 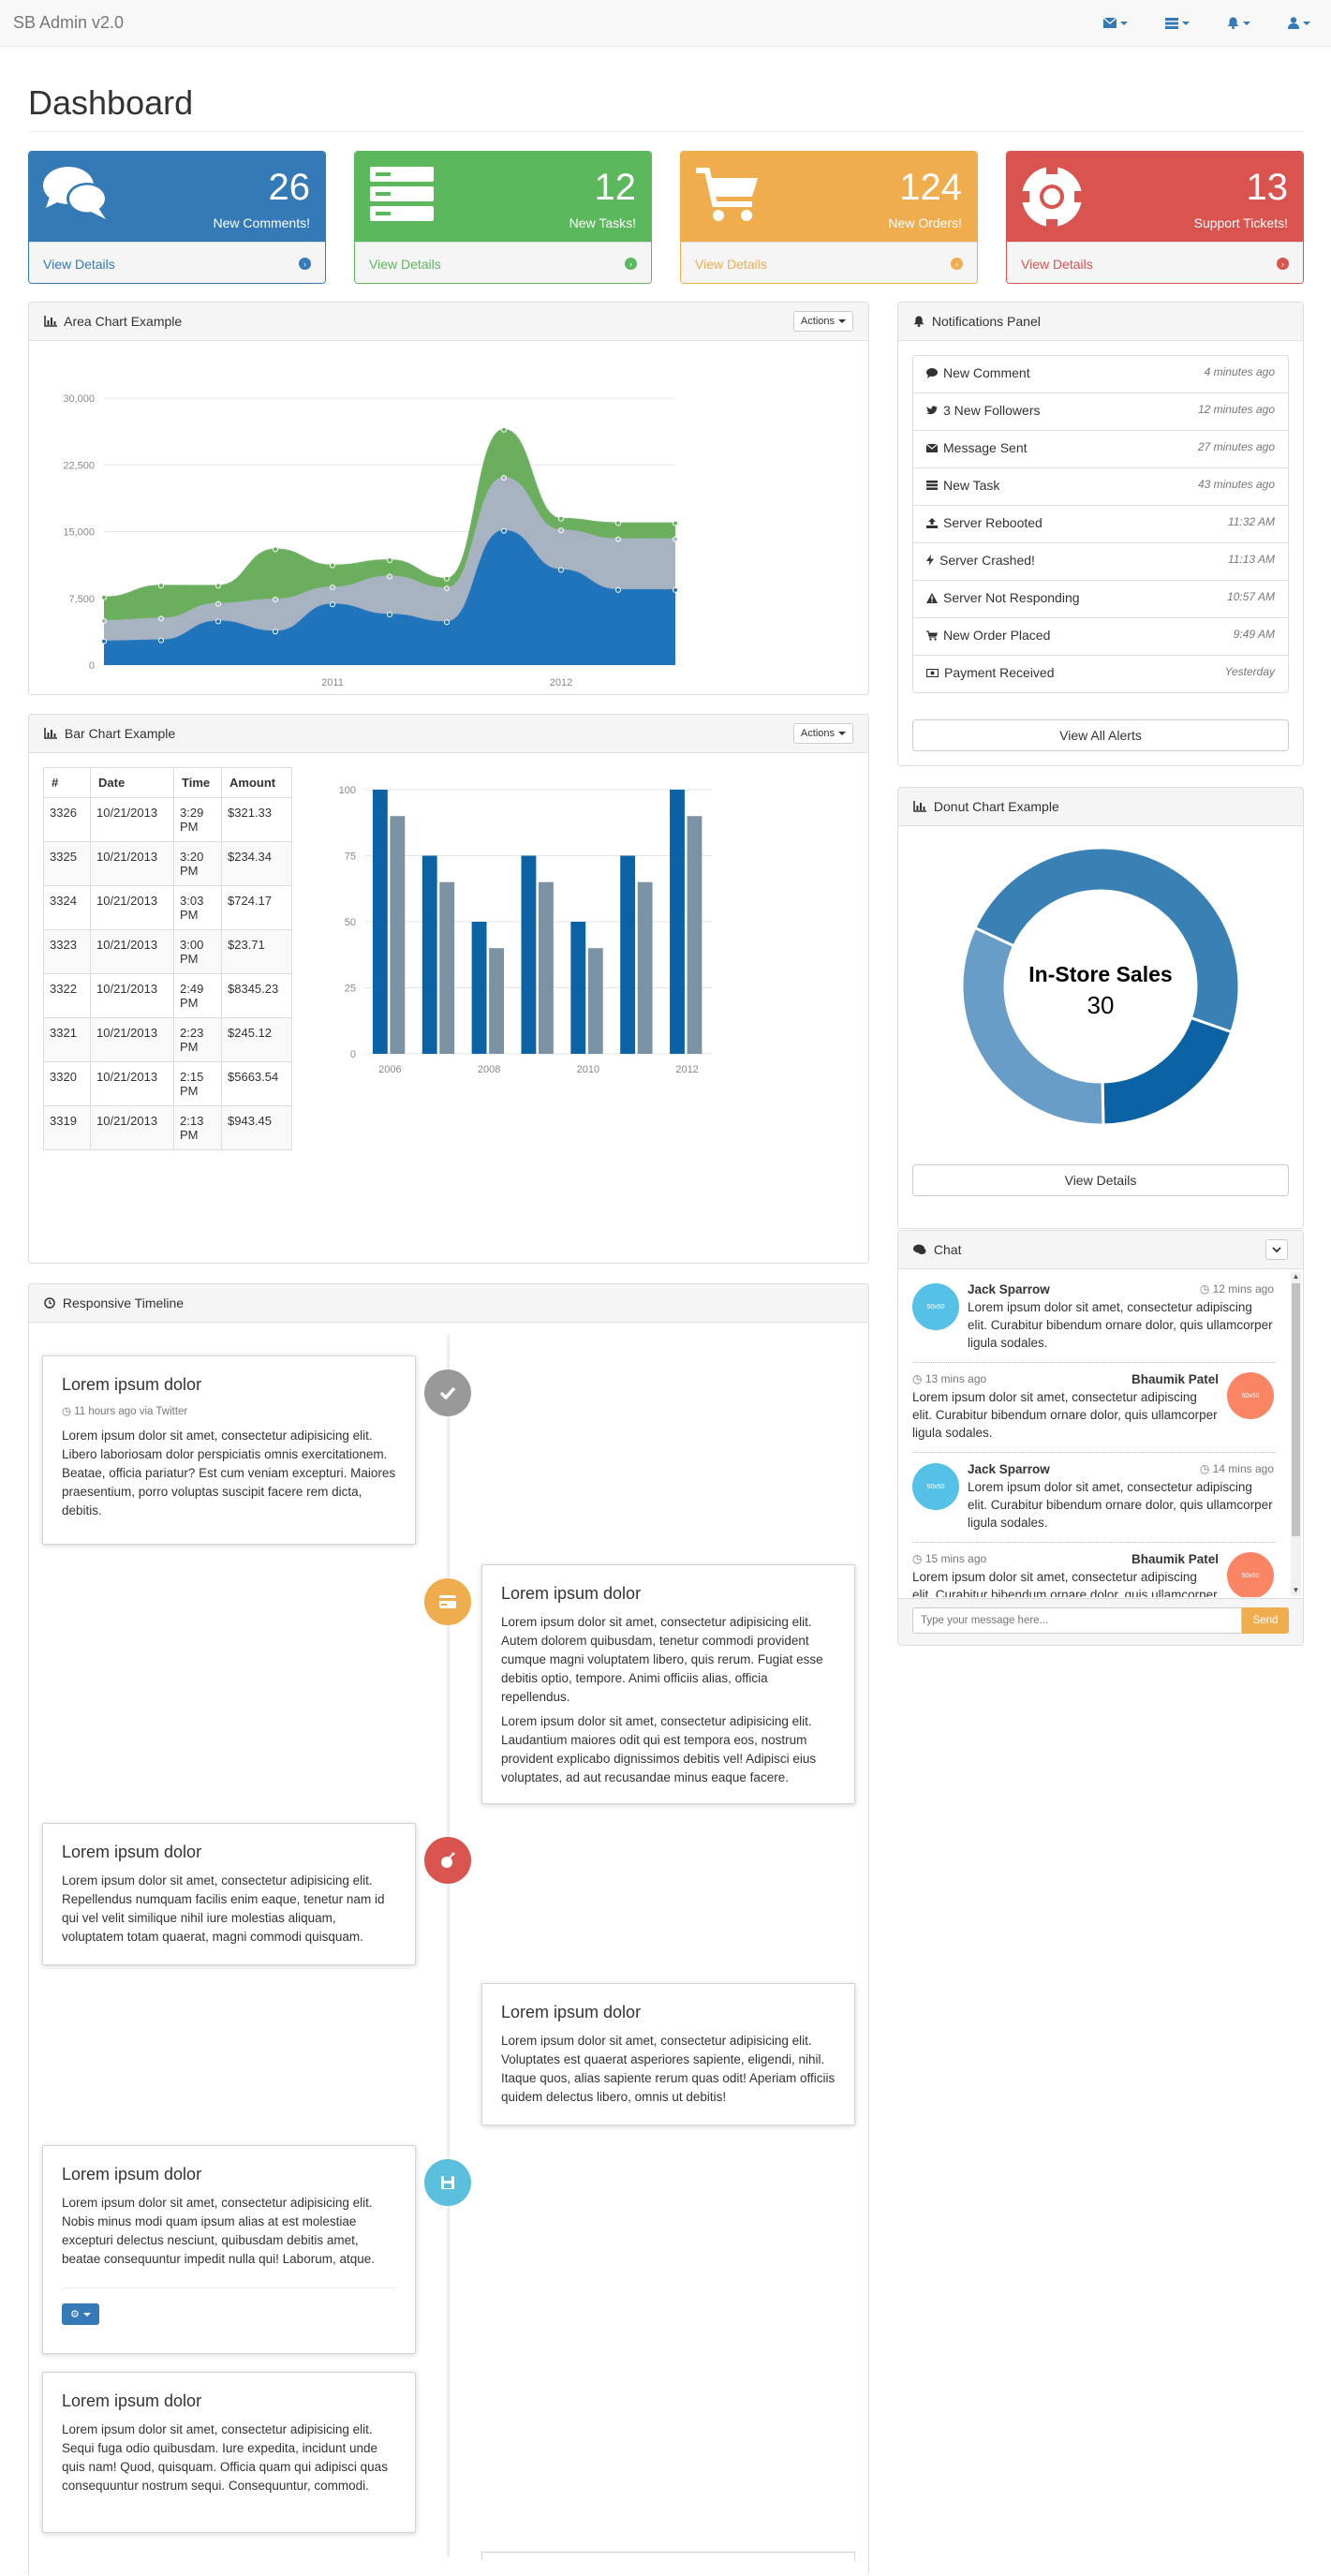 I want to click on avatar: 50x50, so click(x=1250, y=1395).